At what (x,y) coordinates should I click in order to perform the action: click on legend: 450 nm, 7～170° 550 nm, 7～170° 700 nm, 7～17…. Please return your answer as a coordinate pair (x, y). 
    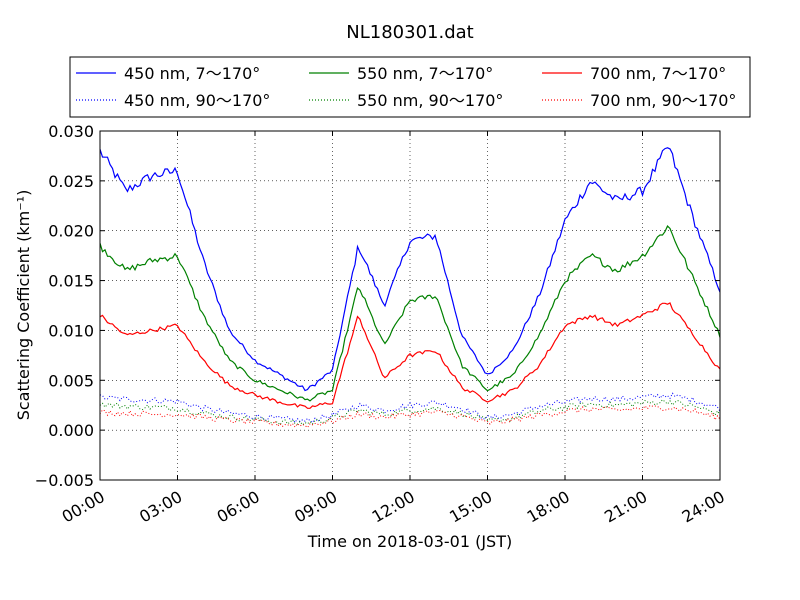
    Looking at the image, I should click on (410, 87).